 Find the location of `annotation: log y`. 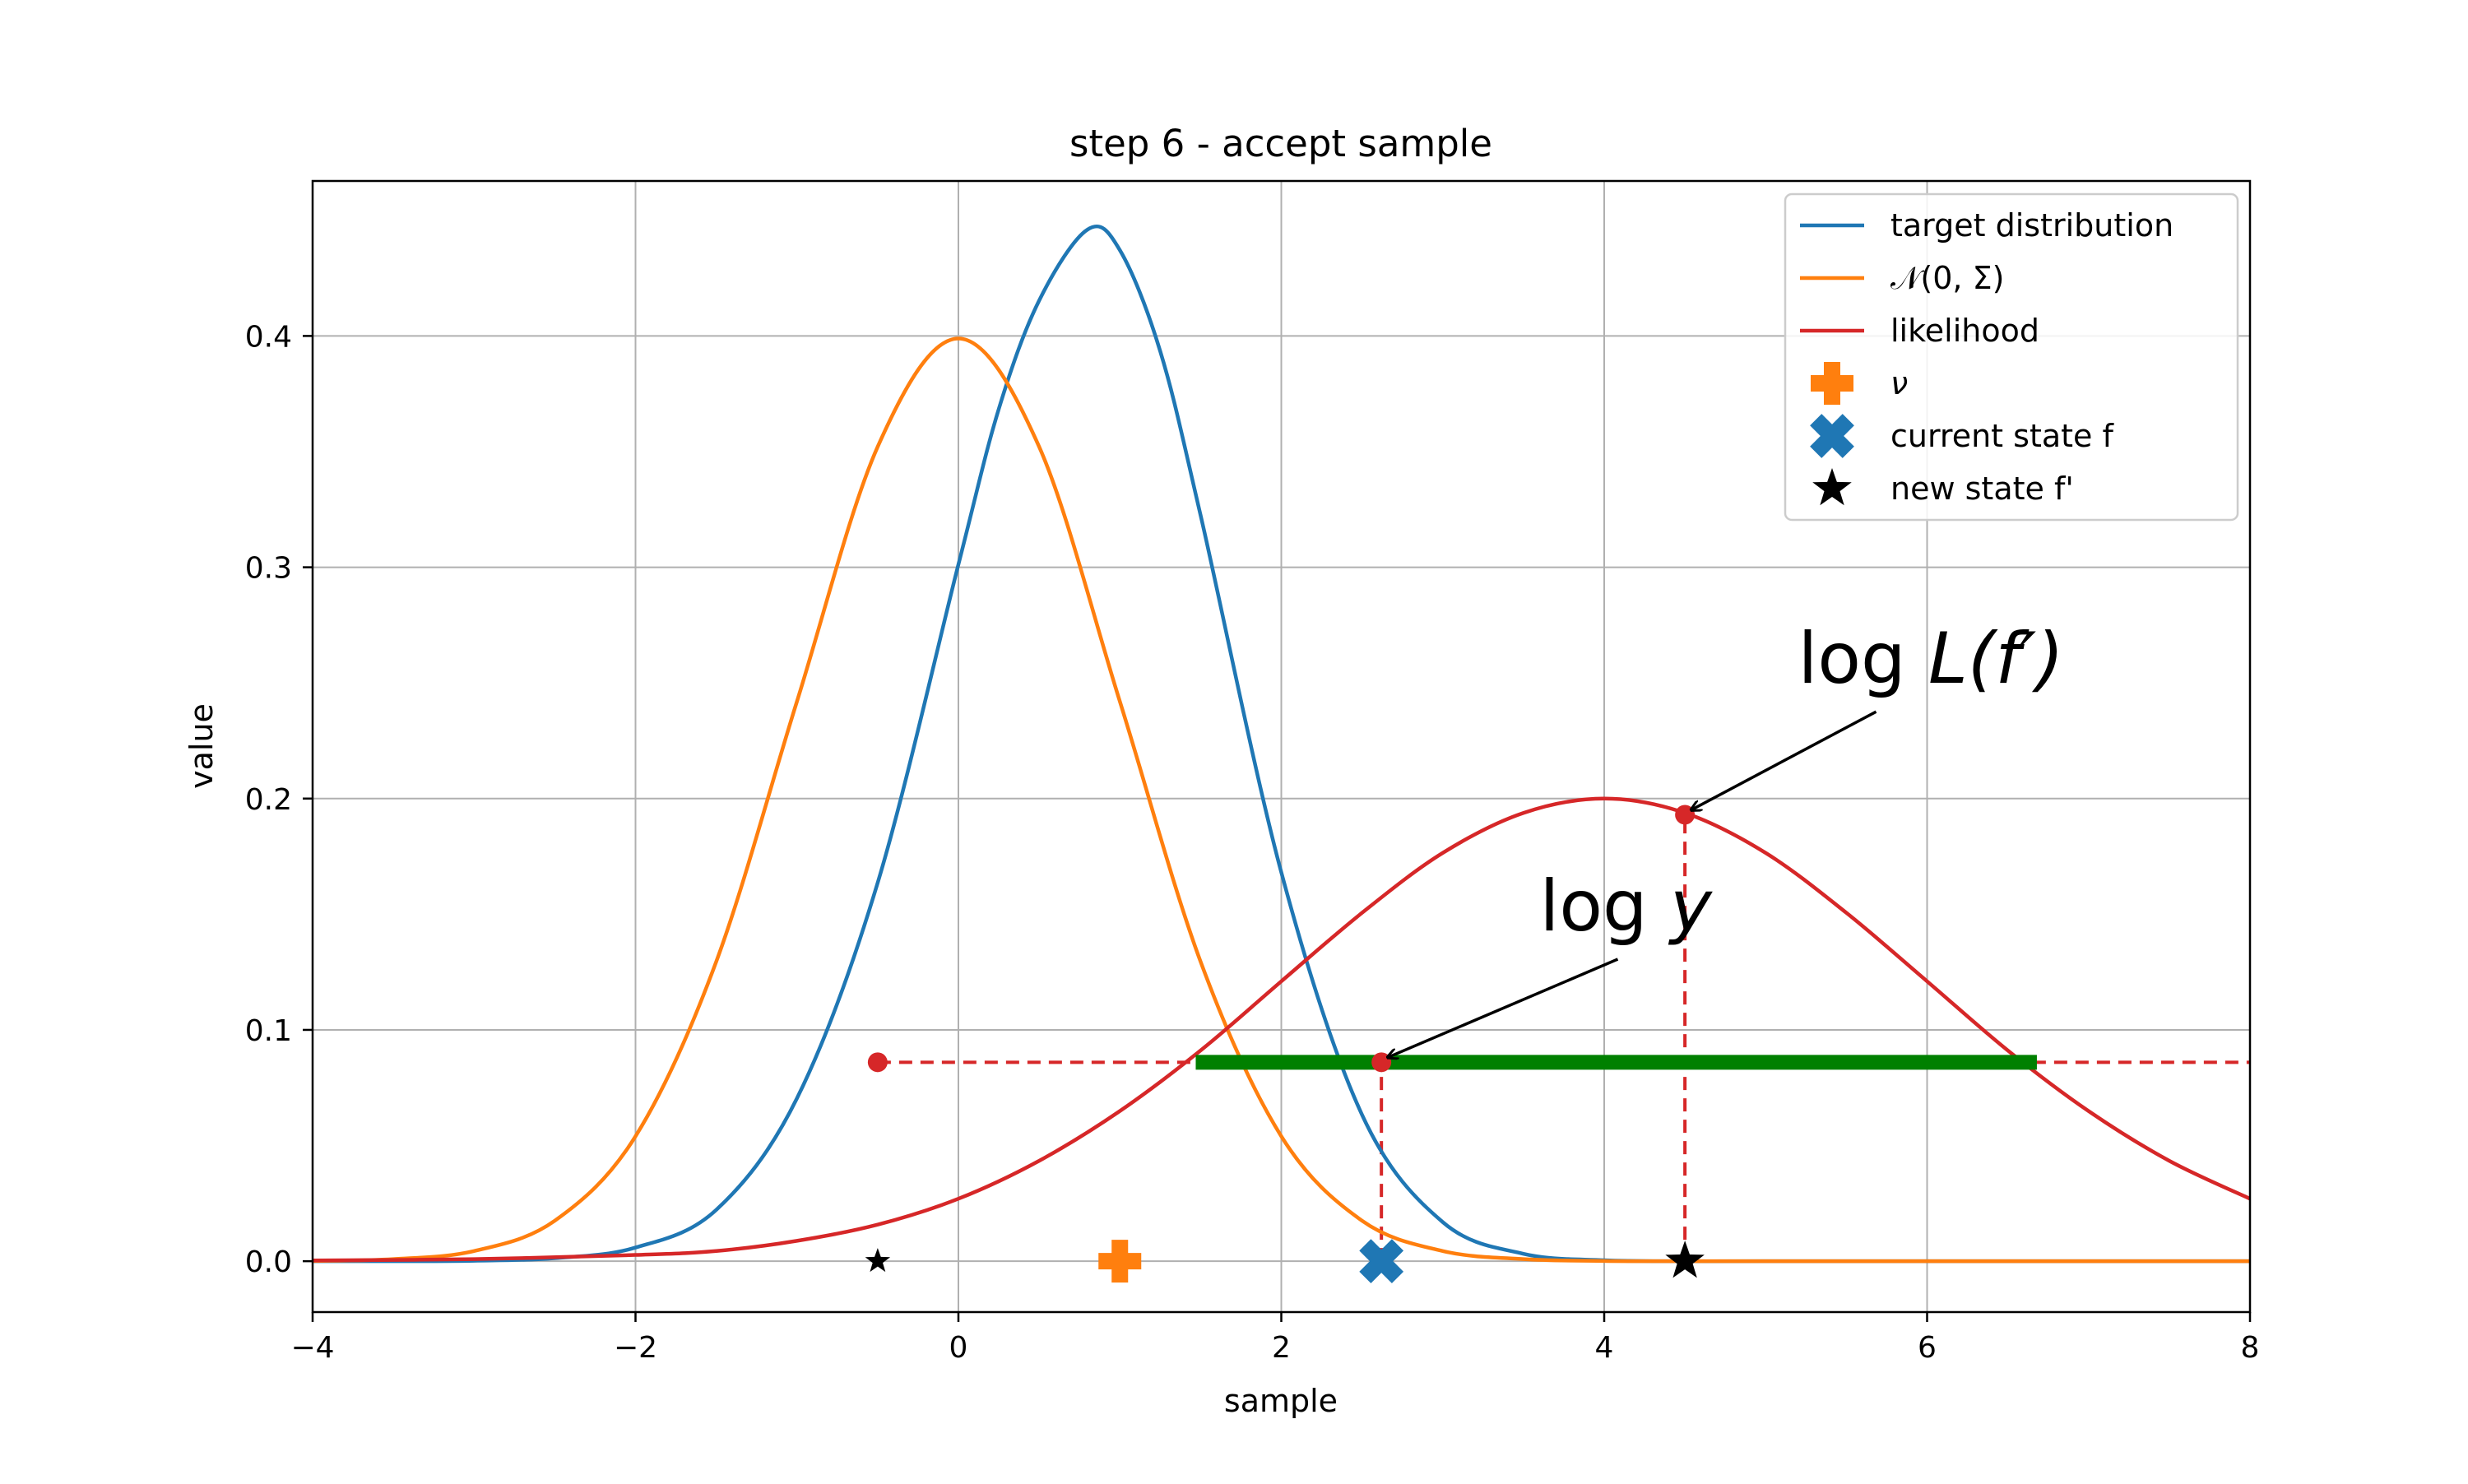

annotation: log y is located at coordinates (1550, 961).